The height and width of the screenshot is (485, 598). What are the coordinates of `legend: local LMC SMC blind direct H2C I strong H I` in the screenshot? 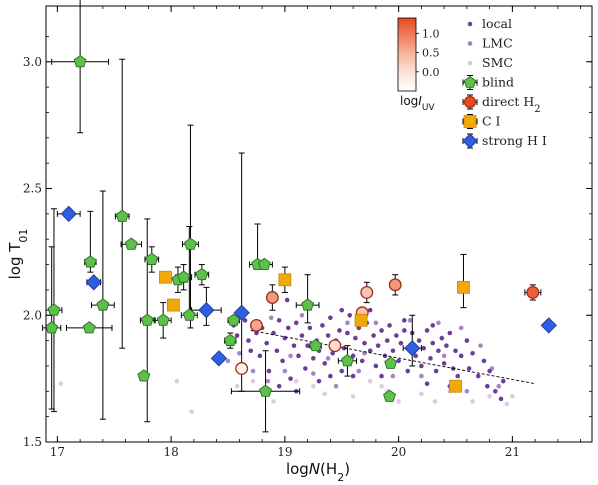 It's located at (504, 82).